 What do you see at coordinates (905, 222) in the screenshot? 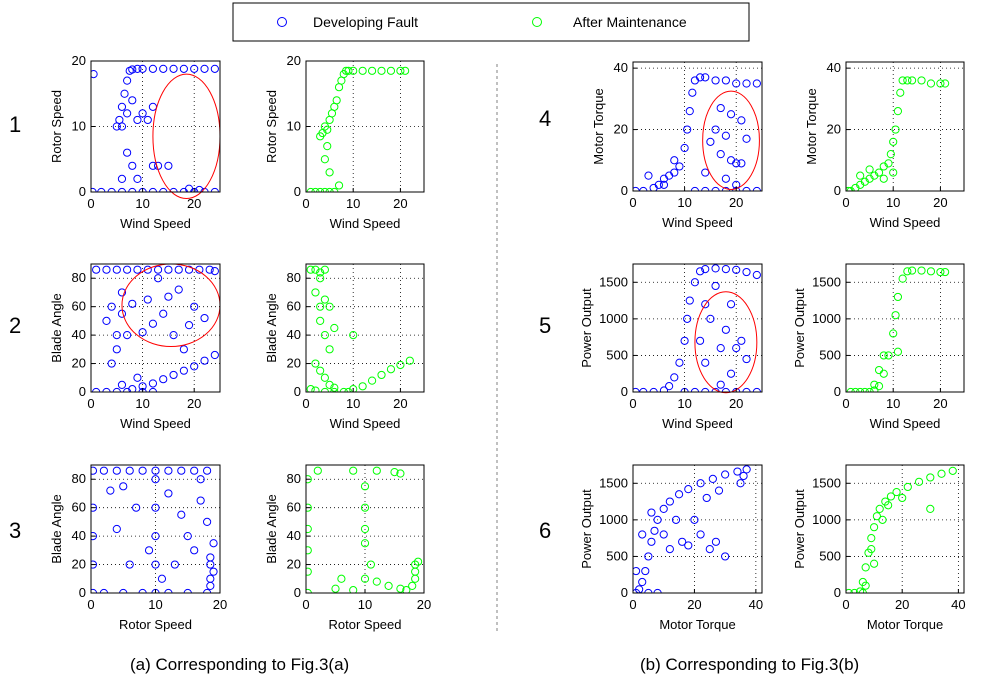
I see `x-axis-label: Wind Speed` at bounding box center [905, 222].